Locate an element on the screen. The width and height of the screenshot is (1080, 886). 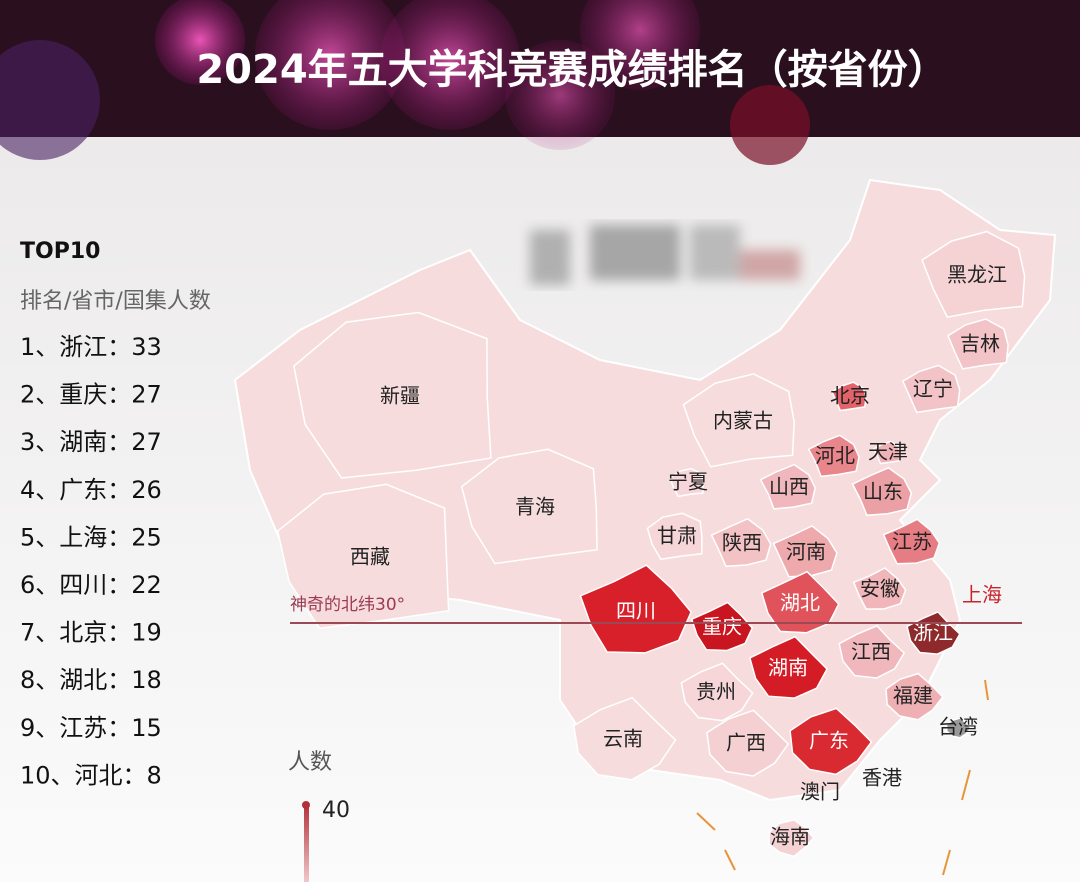
province-label: 台湾 is located at coordinates (958, 727).